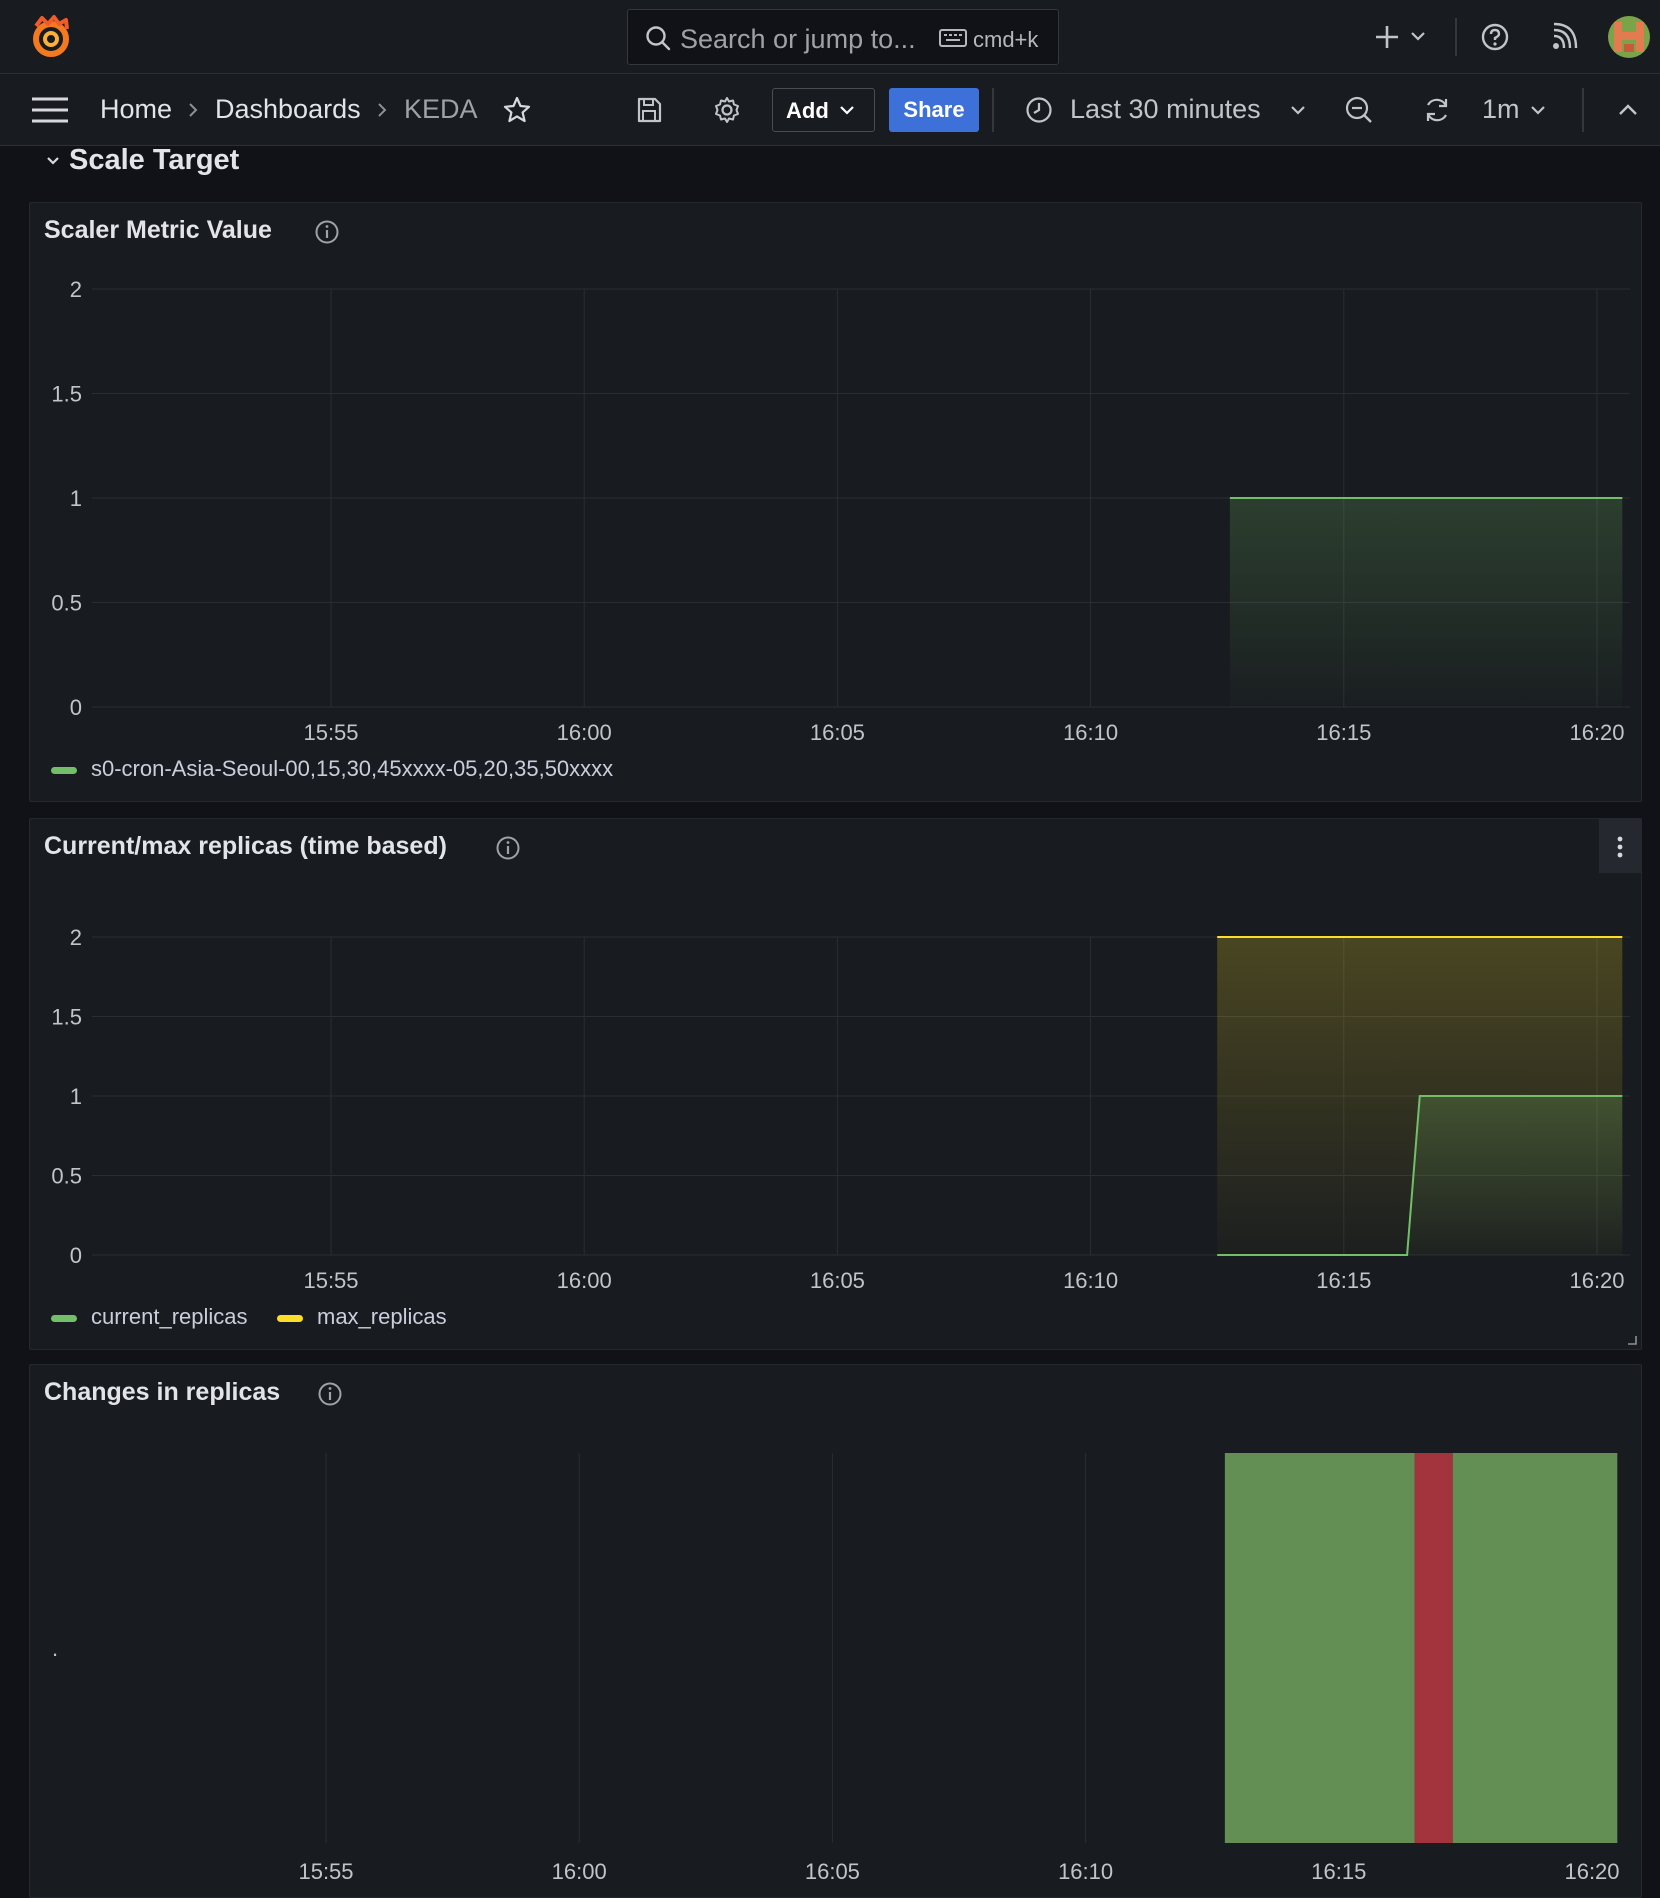  I want to click on legend-item: current_replicas, so click(149, 1317).